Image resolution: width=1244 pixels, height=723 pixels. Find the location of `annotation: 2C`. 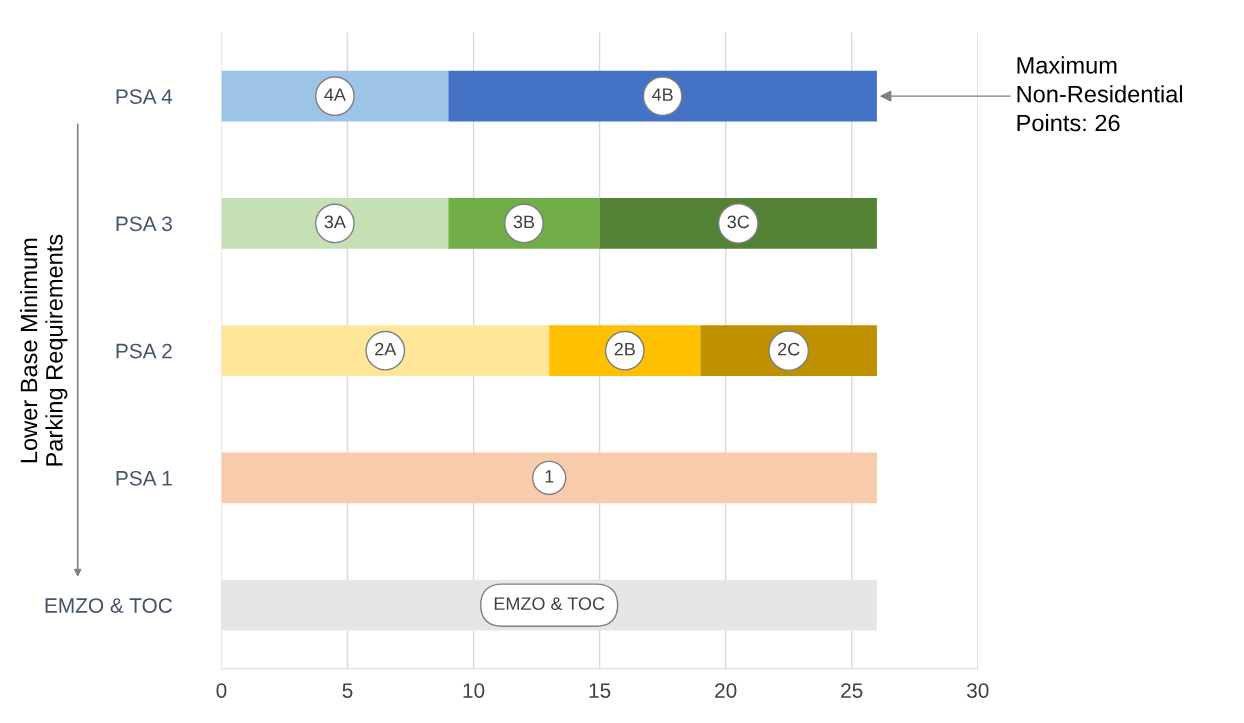

annotation: 2C is located at coordinates (789, 349).